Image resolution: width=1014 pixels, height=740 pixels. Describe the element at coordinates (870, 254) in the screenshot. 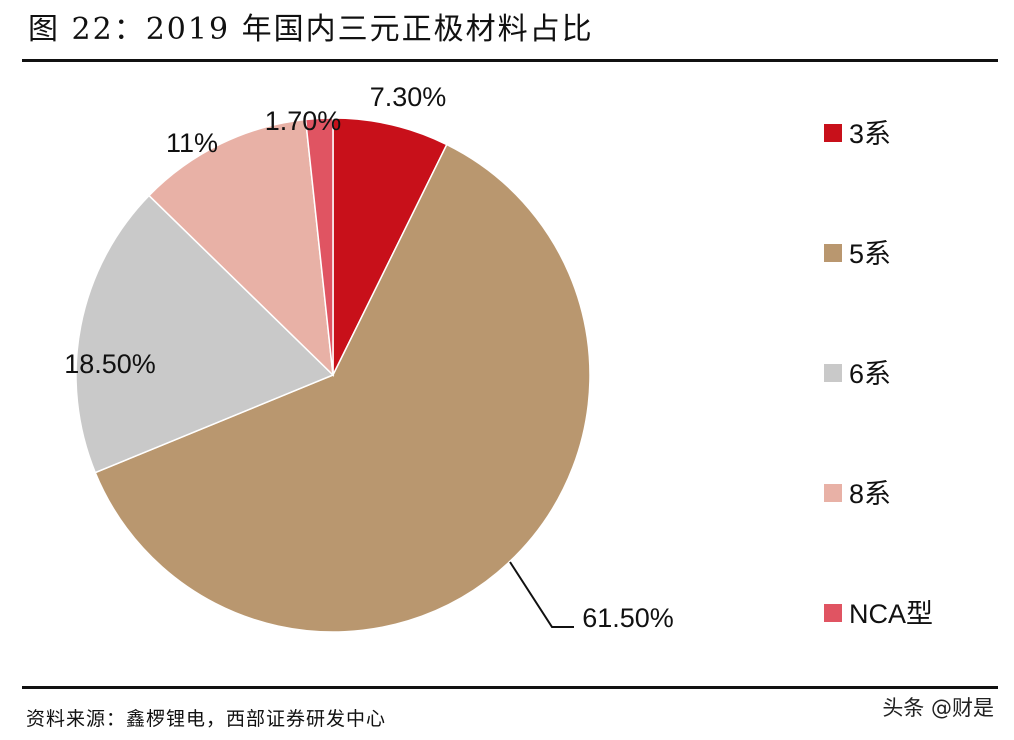

I see `legend-label: 5系` at that location.